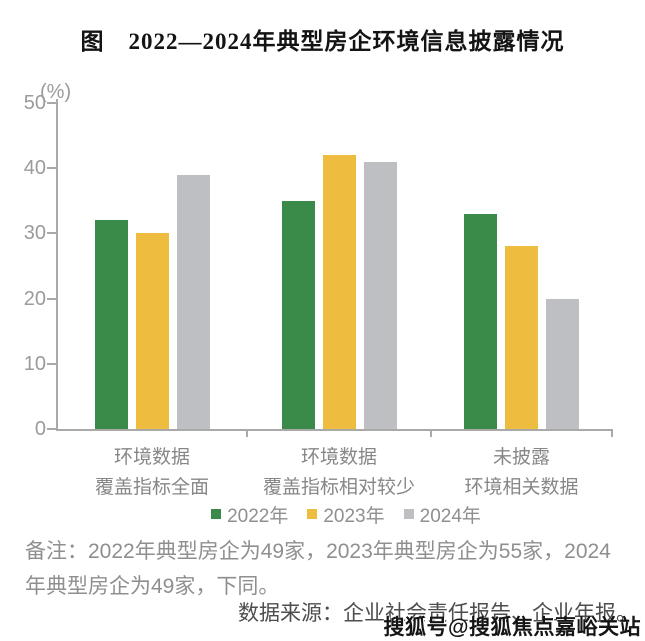  I want to click on x-axis-line, so click(334, 430).